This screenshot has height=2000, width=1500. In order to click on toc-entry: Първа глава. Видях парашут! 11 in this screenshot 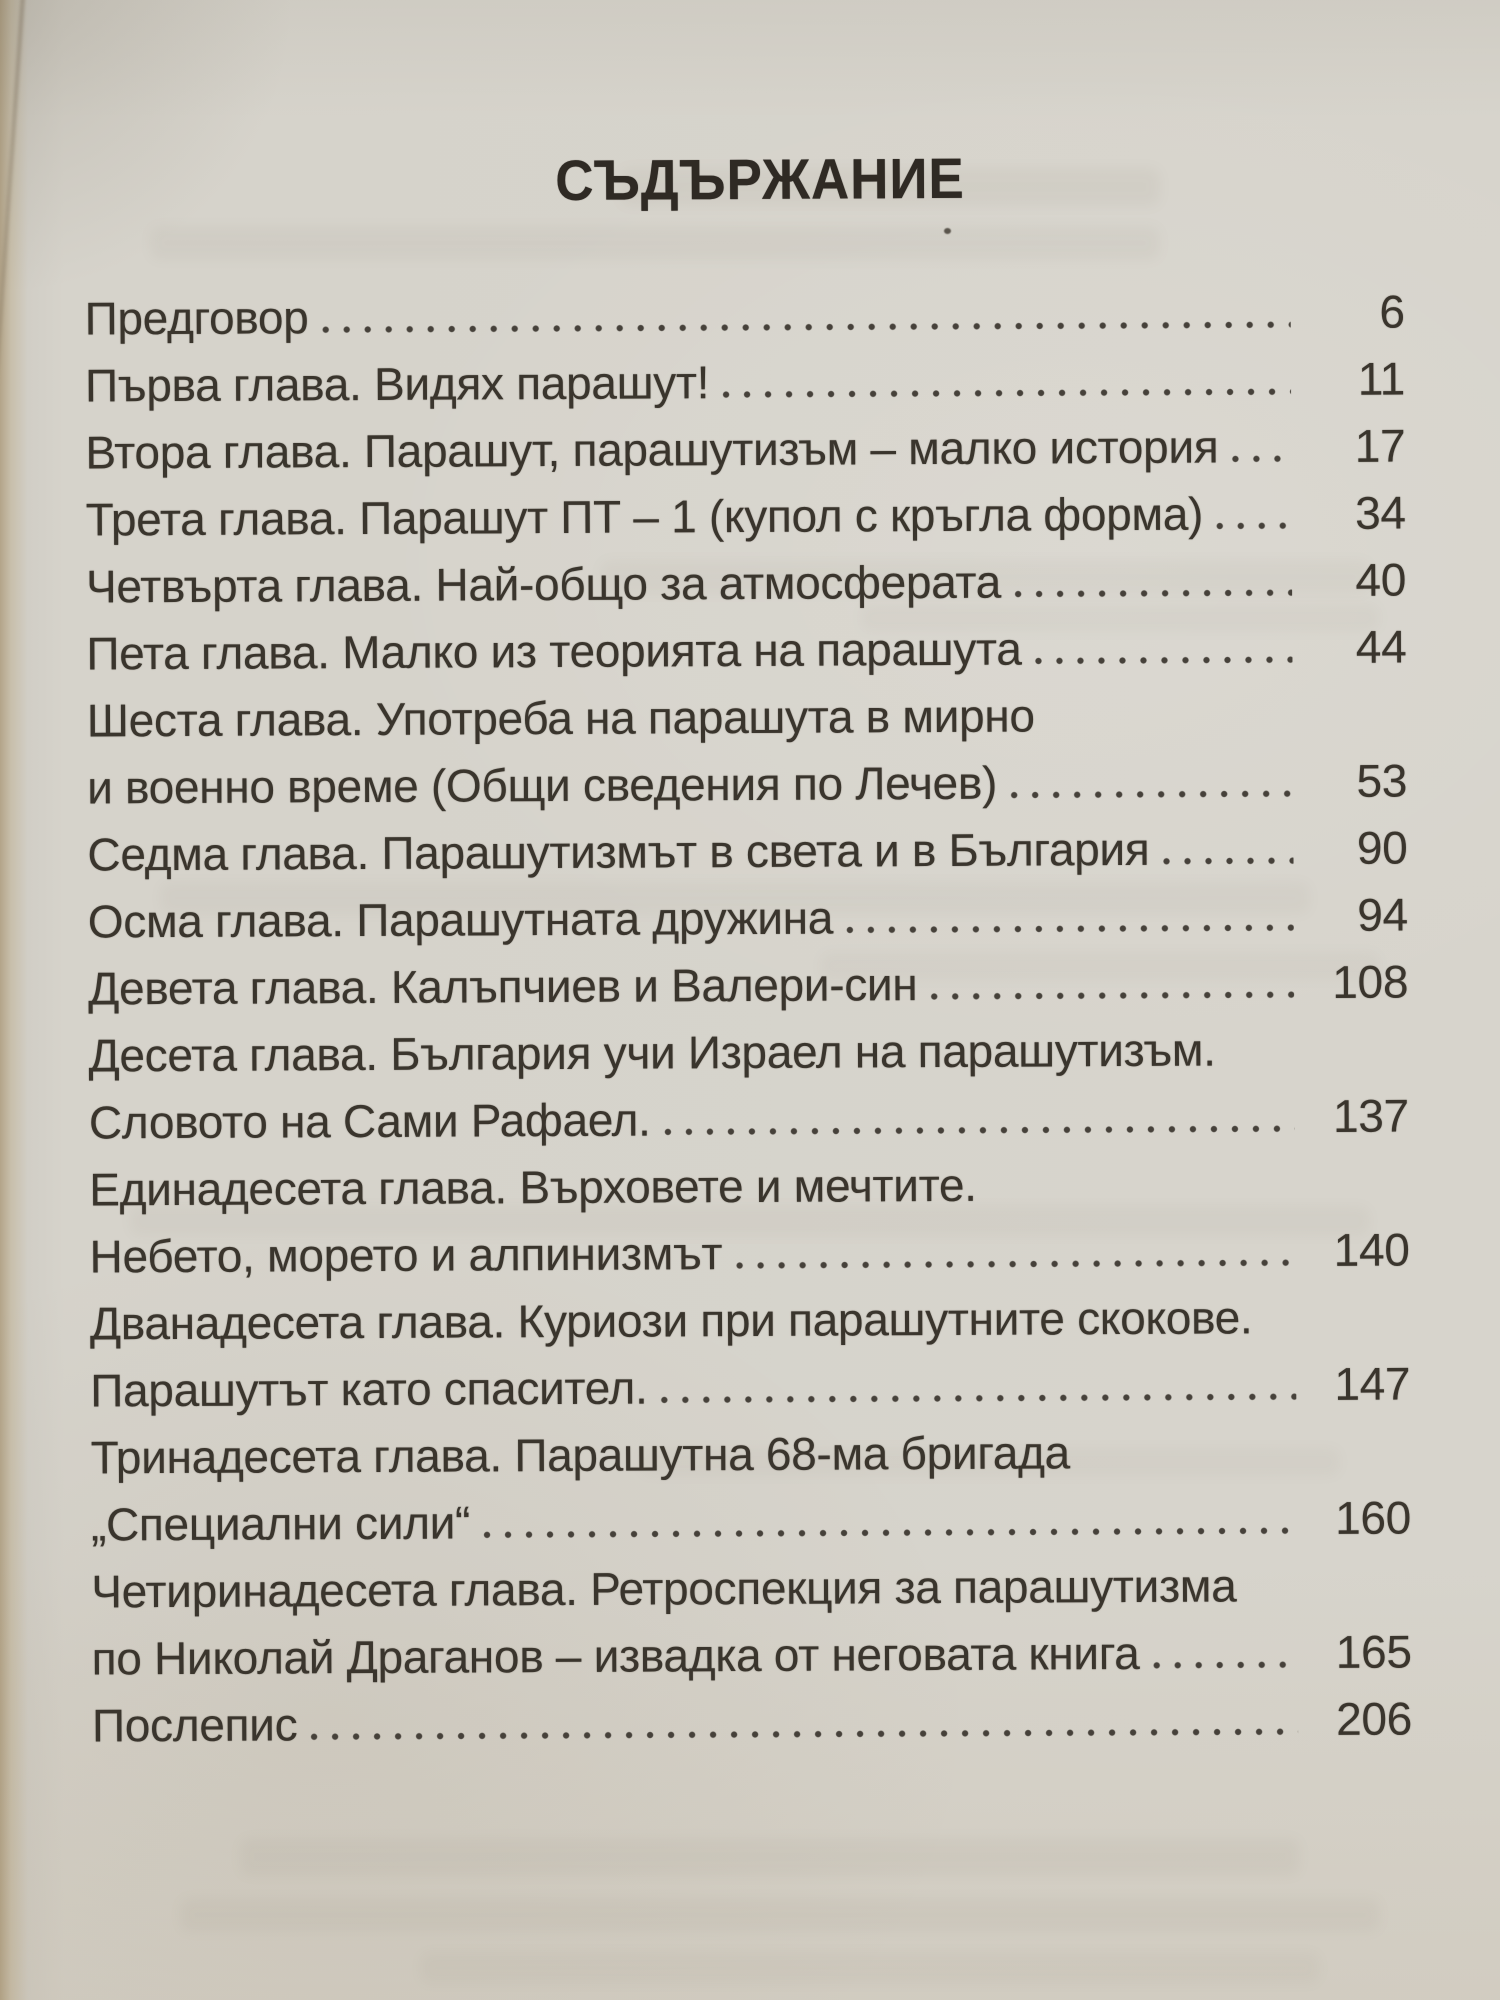, I will do `click(745, 383)`.